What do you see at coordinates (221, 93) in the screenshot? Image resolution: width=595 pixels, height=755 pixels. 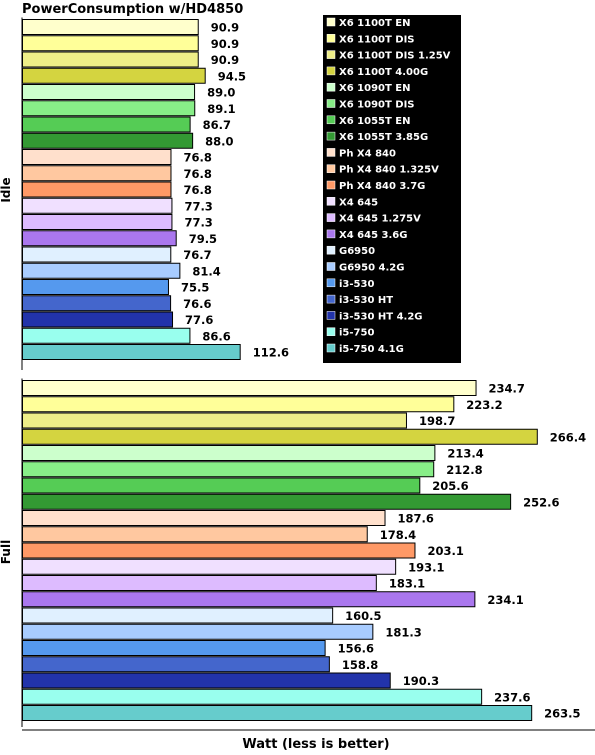 I see `data-label-idle-4: 89.0` at bounding box center [221, 93].